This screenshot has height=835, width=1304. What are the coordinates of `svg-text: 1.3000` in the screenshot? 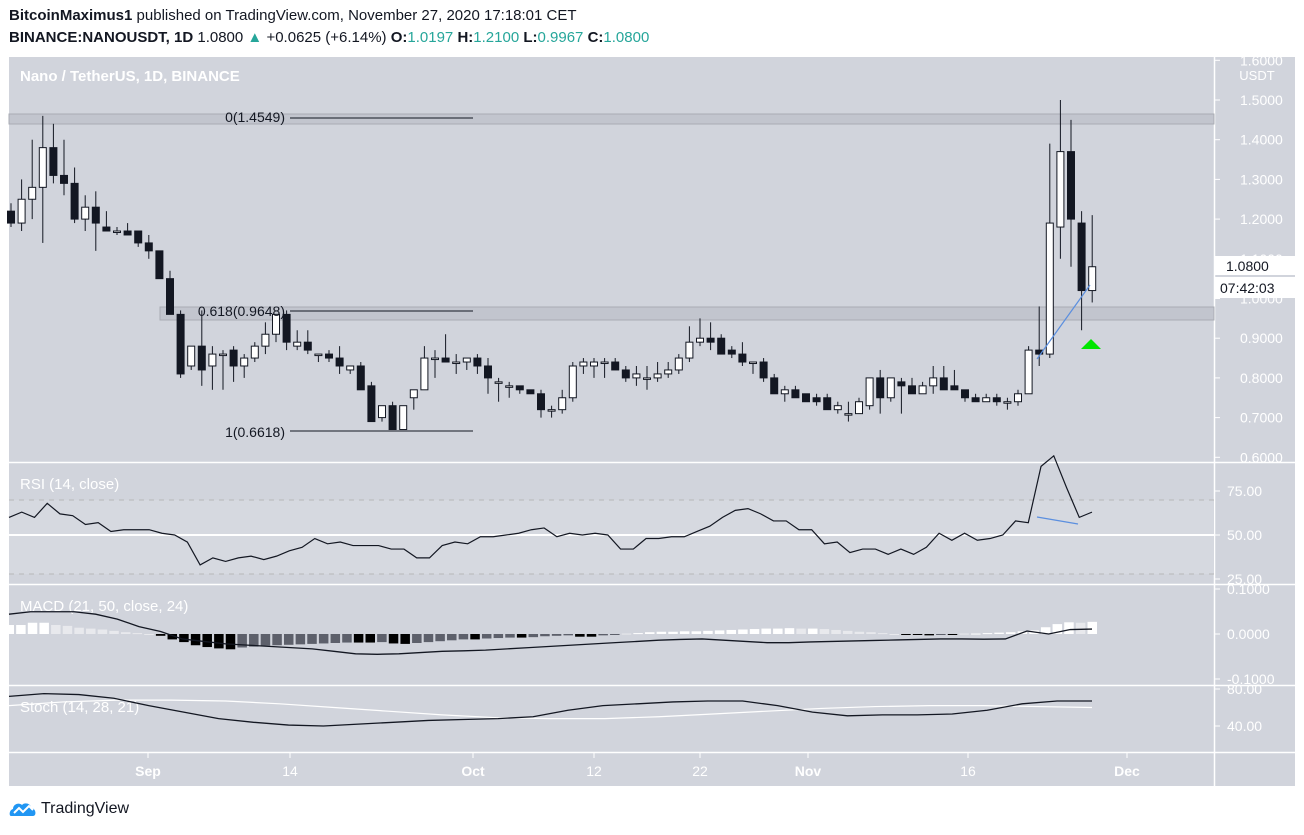 It's located at (1261, 179).